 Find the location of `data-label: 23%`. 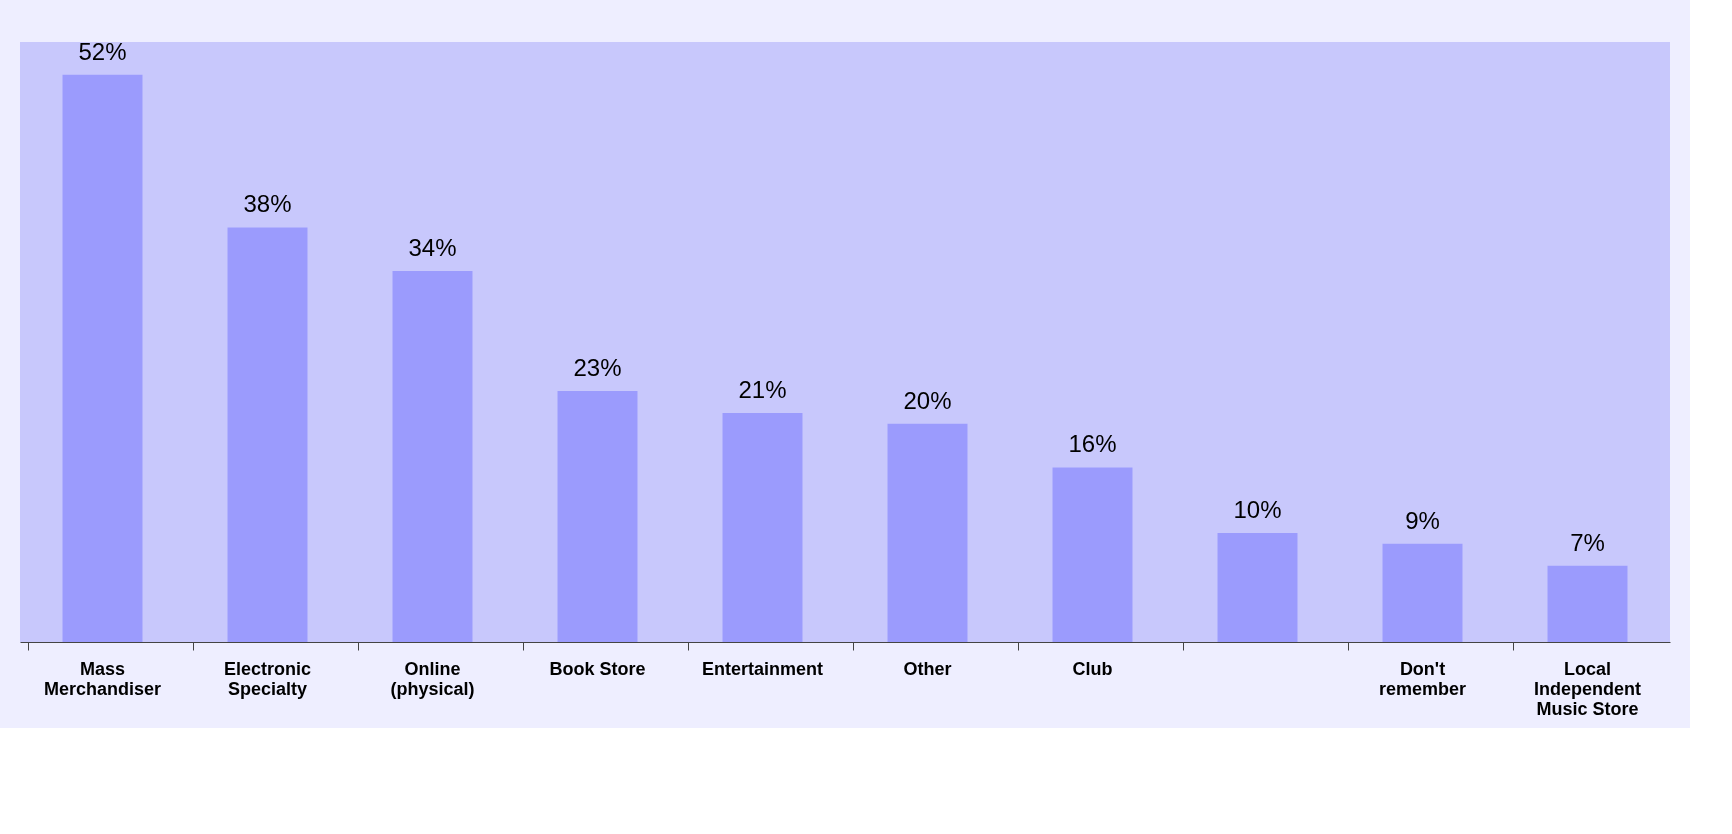

data-label: 23% is located at coordinates (597, 368).